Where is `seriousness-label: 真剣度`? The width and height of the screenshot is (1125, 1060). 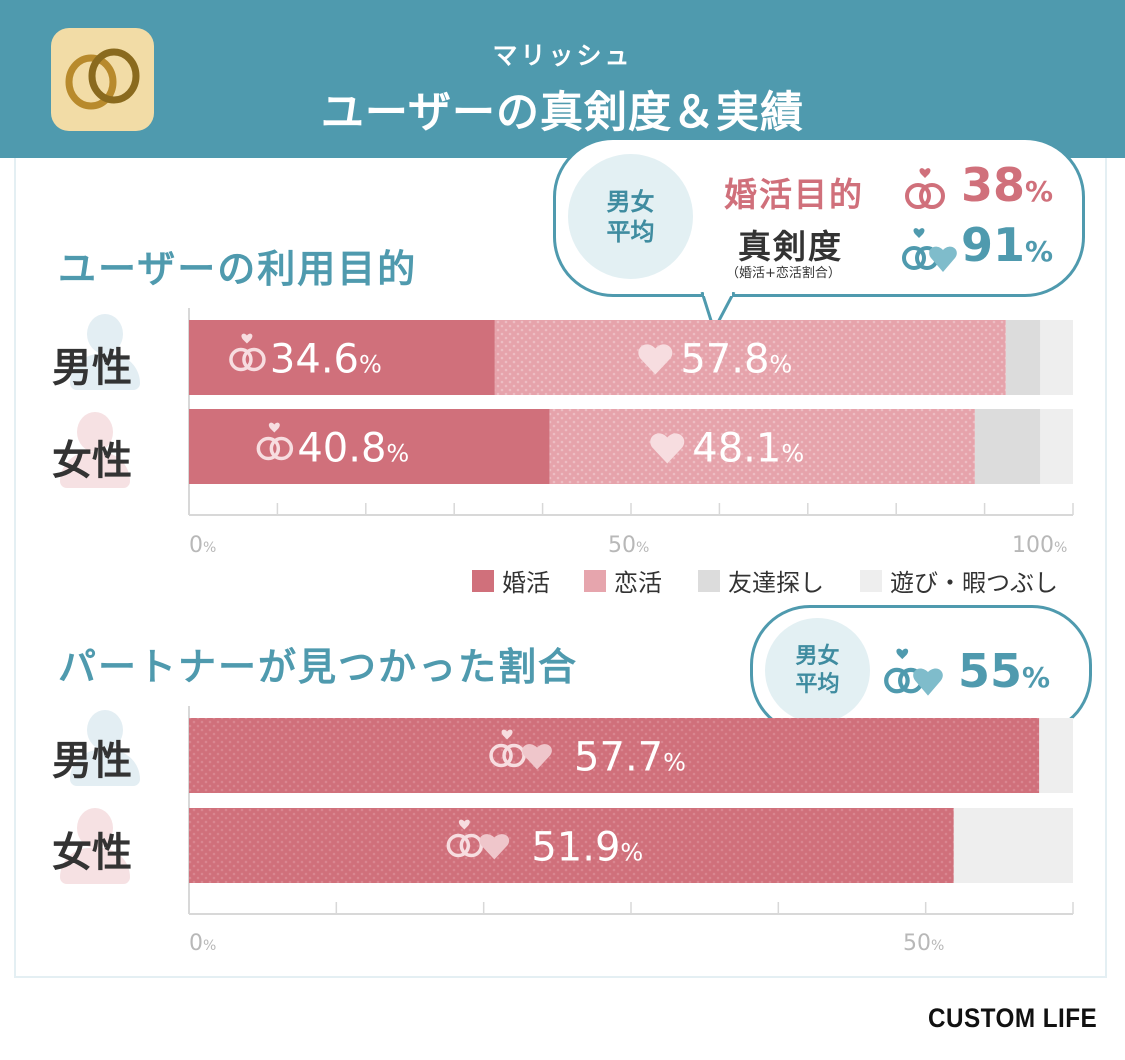 seriousness-label: 真剣度 is located at coordinates (790, 246).